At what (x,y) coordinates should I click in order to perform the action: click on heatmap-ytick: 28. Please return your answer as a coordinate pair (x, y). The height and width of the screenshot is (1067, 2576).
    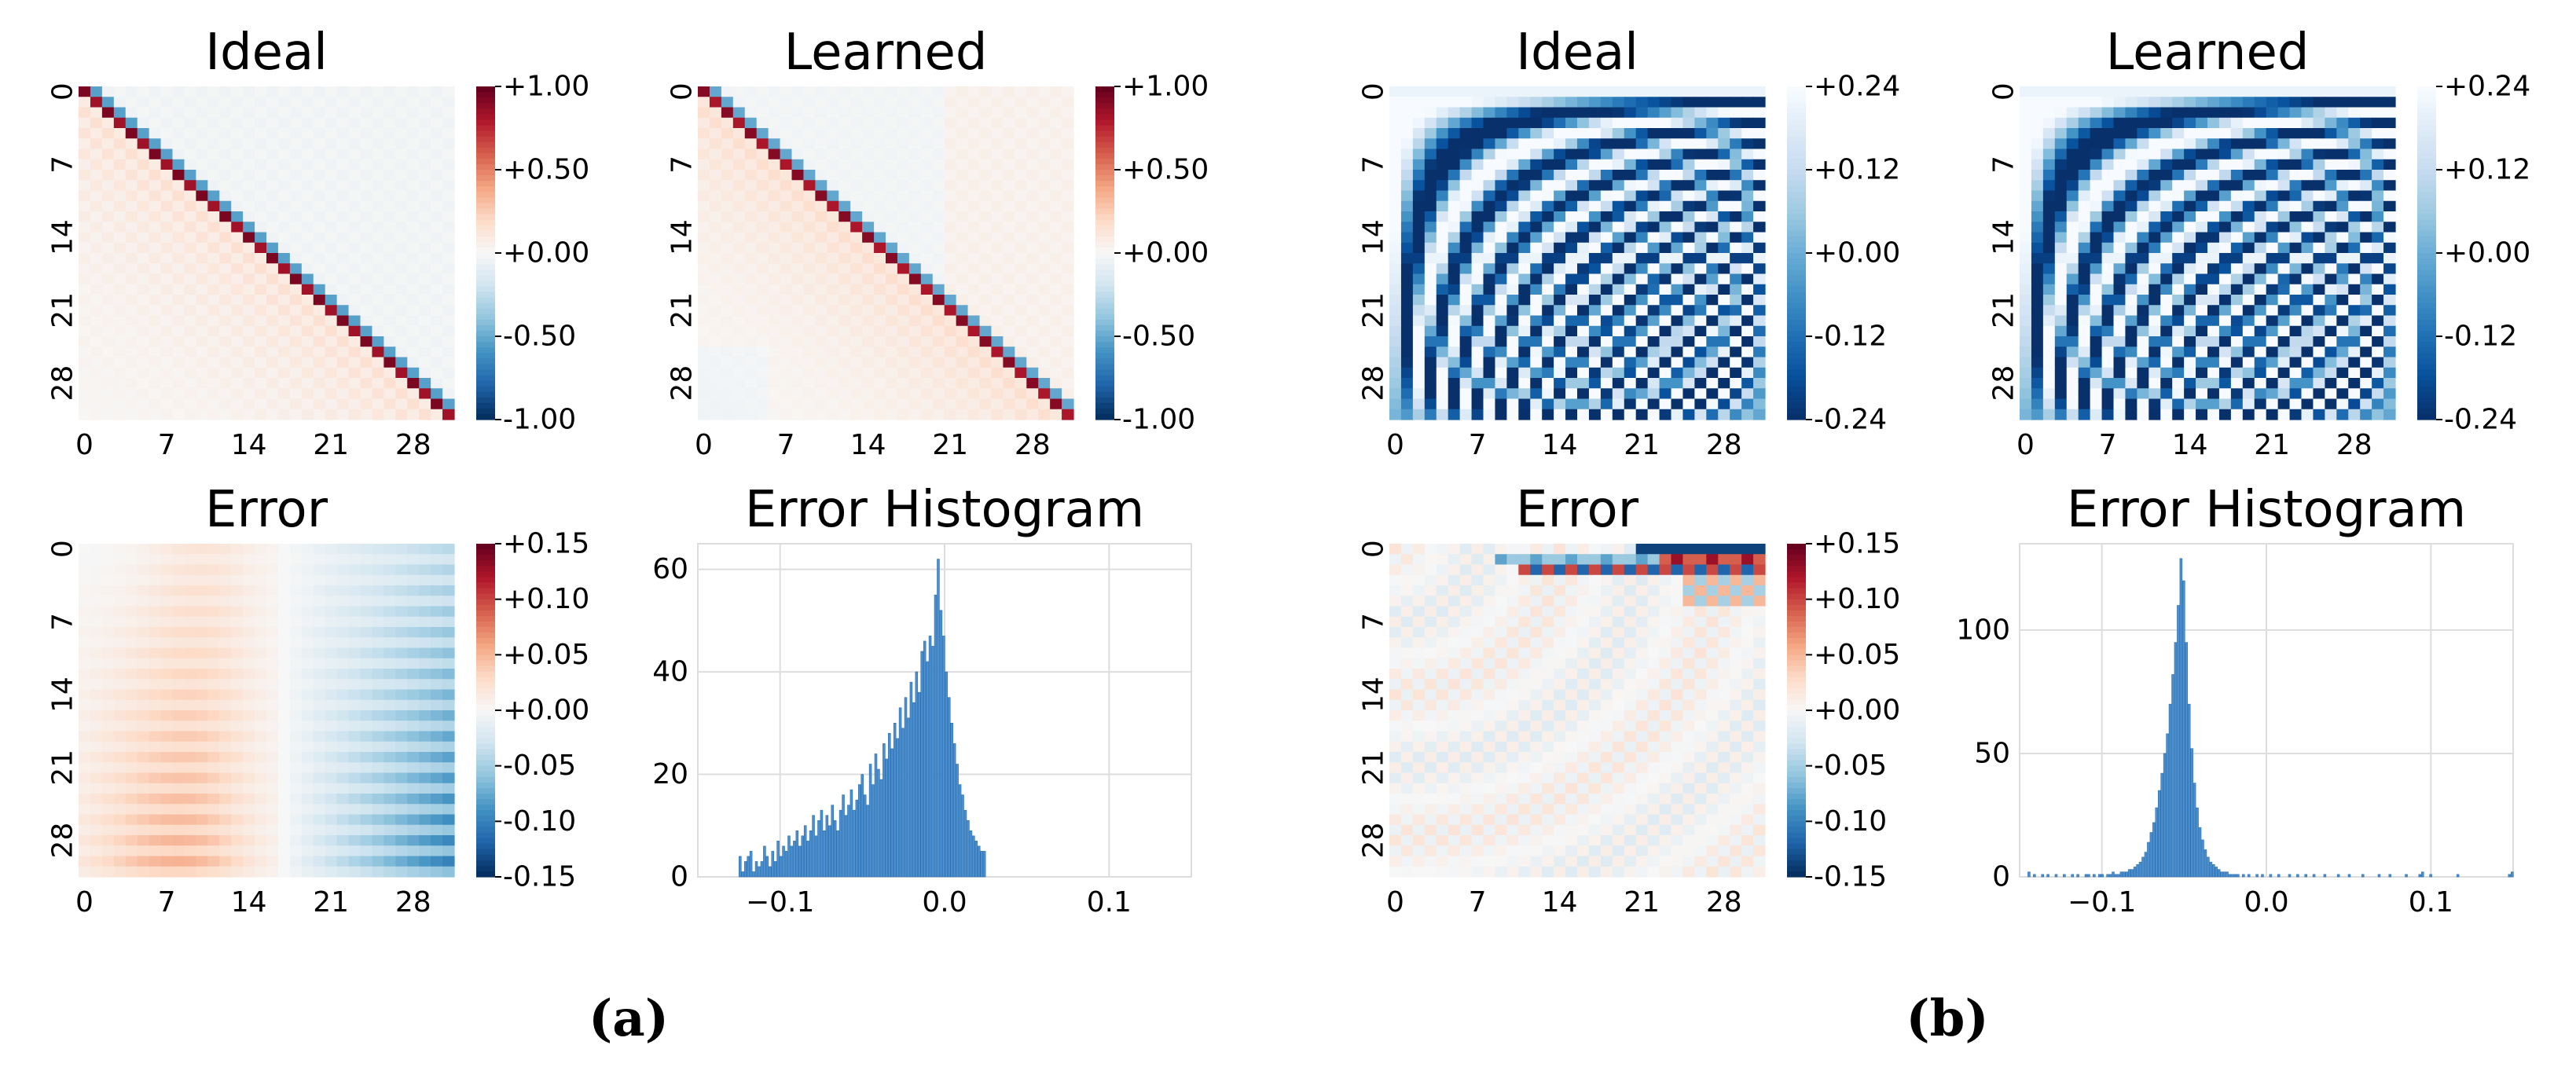
    Looking at the image, I should click on (63, 841).